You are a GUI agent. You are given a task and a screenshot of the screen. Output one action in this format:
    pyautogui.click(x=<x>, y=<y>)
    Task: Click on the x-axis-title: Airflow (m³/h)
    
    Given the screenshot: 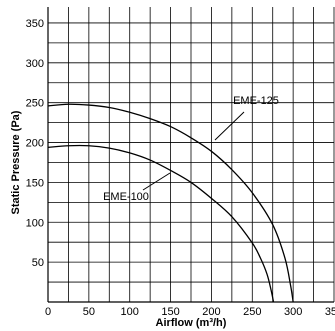 What is the action you would take?
    pyautogui.click(x=191, y=323)
    